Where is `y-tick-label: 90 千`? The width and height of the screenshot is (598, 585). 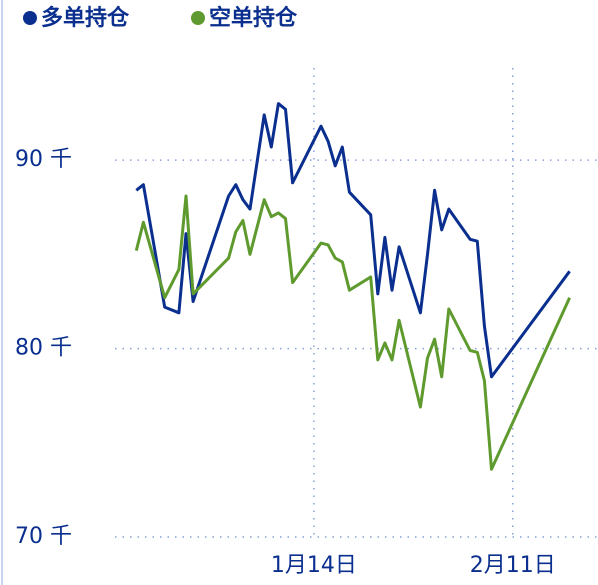 y-tick-label: 90 千 is located at coordinates (43, 159).